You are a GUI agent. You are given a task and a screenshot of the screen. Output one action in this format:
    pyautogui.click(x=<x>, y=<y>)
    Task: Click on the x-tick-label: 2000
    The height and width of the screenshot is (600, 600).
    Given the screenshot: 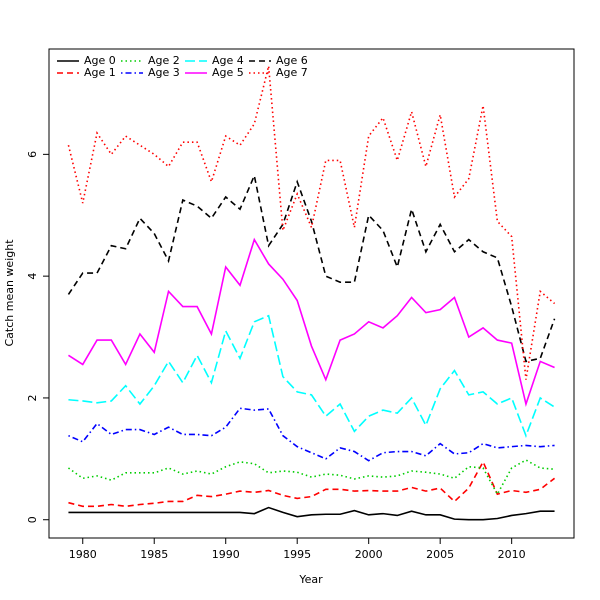 What is the action you would take?
    pyautogui.click(x=369, y=554)
    